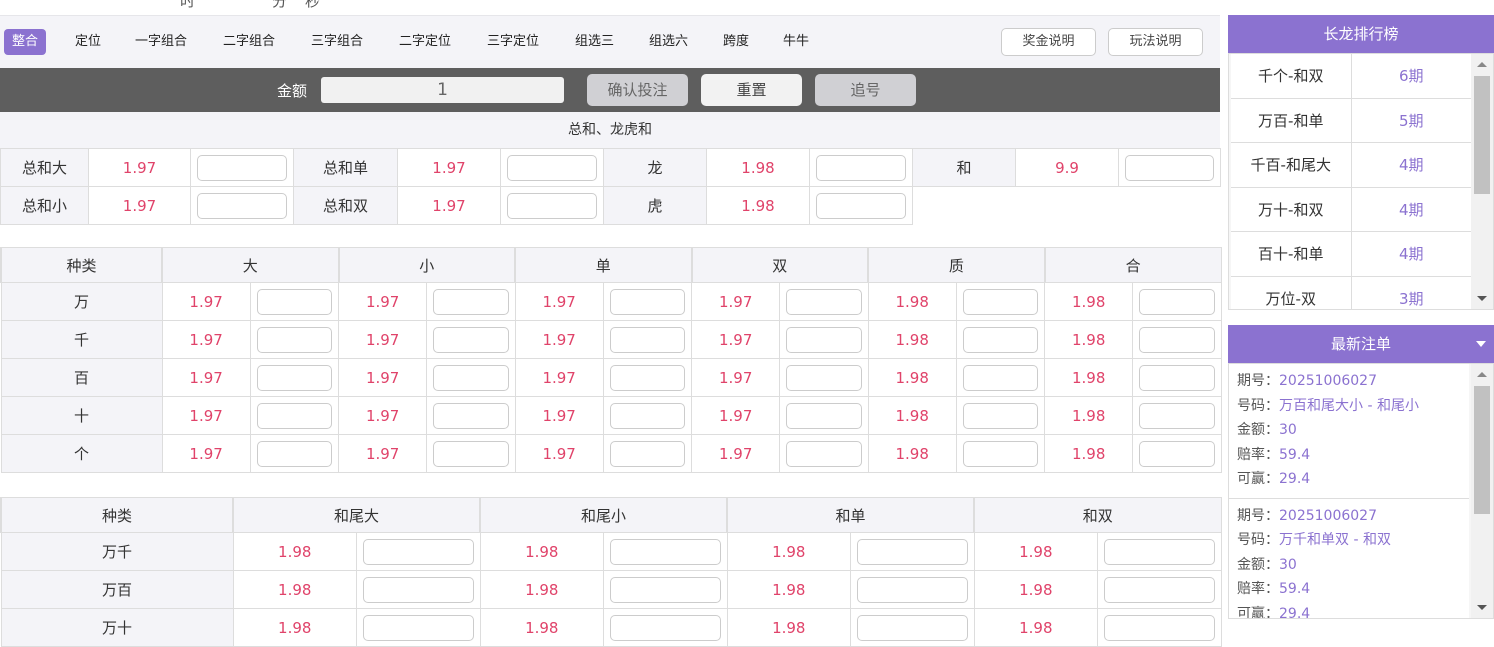  Describe the element at coordinates (1351, 165) in the screenshot. I see `ranking-item: 千百-和尾大 4期` at that location.